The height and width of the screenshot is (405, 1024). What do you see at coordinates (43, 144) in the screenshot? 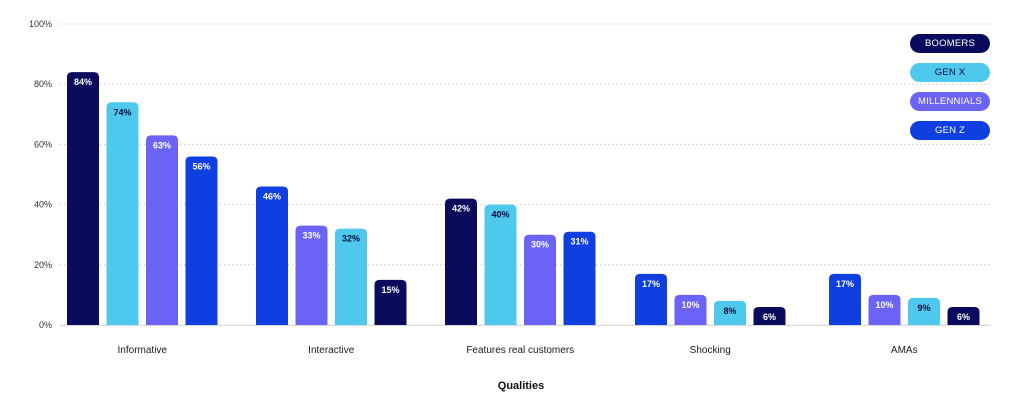
I see `y-tick-label: 60%` at bounding box center [43, 144].